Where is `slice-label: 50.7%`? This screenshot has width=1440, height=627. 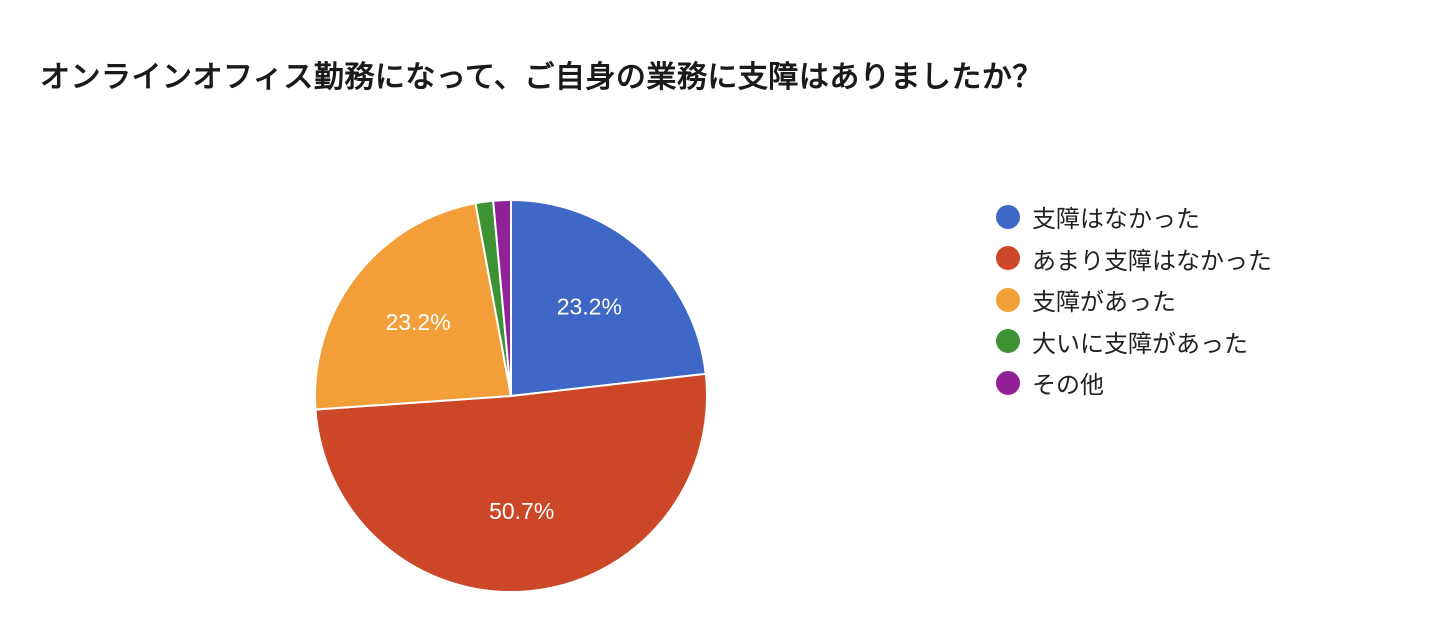
slice-label: 50.7% is located at coordinates (521, 511).